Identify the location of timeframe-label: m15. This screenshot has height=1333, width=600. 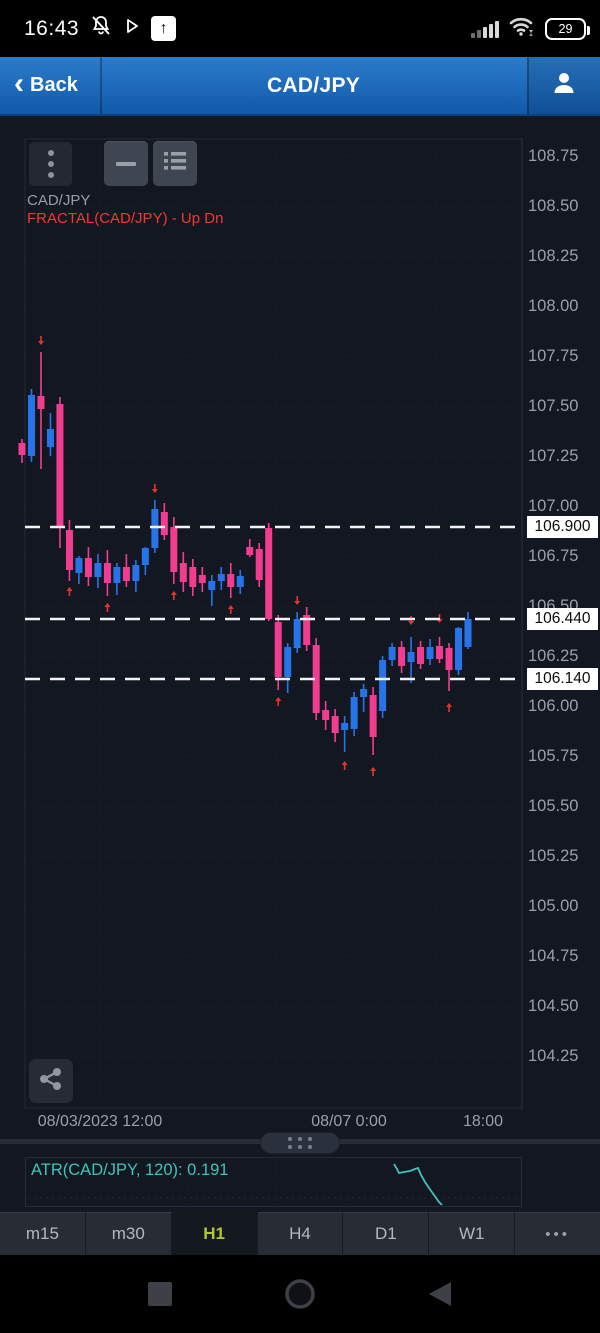
(42, 1233).